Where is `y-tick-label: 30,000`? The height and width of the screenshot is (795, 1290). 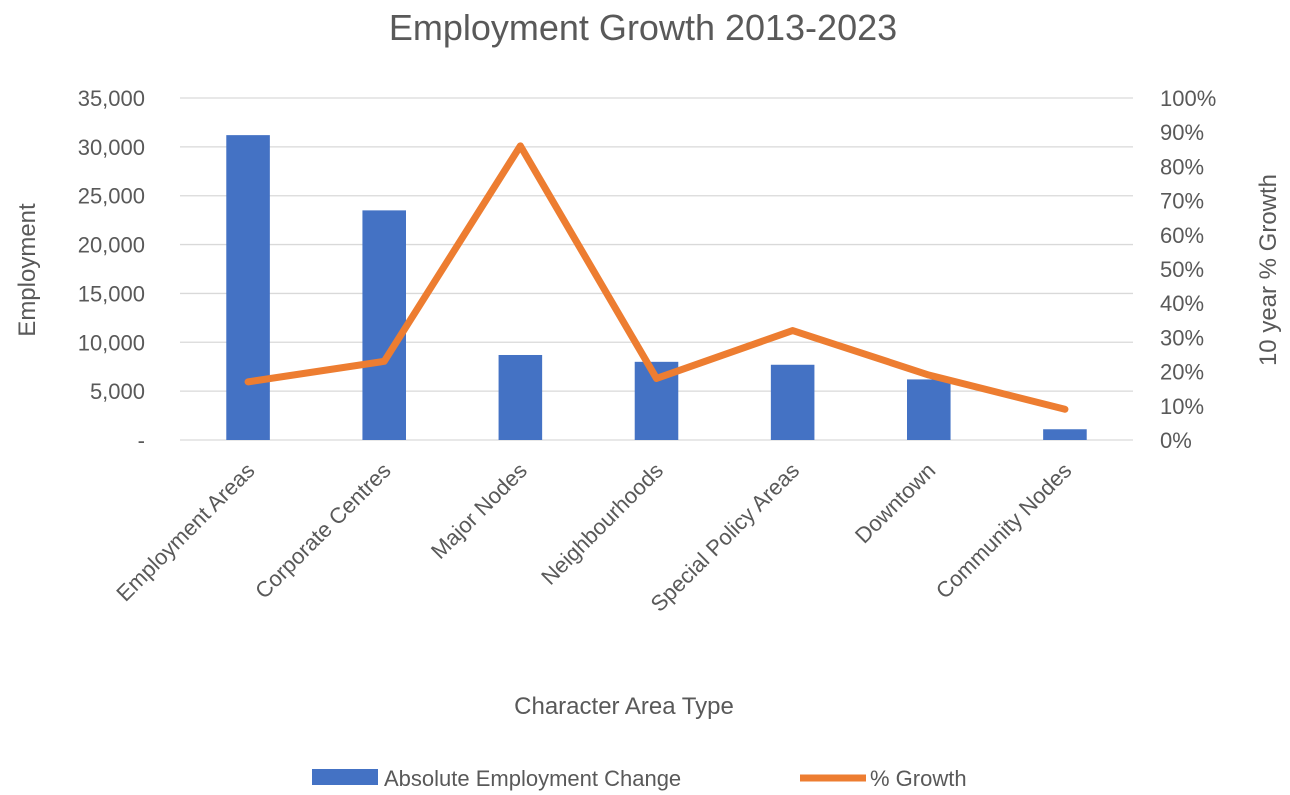
y-tick-label: 30,000 is located at coordinates (111, 147).